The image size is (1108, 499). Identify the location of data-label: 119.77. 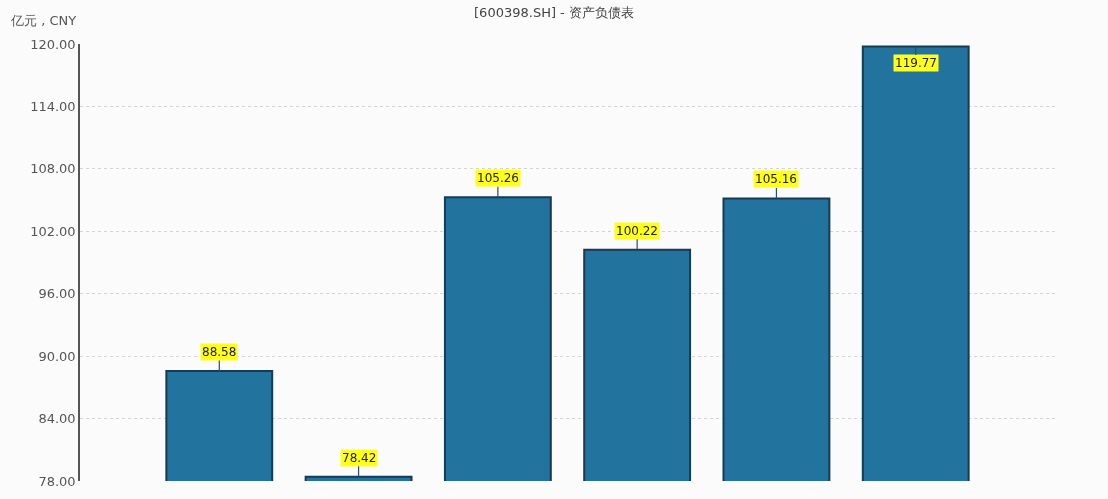
(916, 63).